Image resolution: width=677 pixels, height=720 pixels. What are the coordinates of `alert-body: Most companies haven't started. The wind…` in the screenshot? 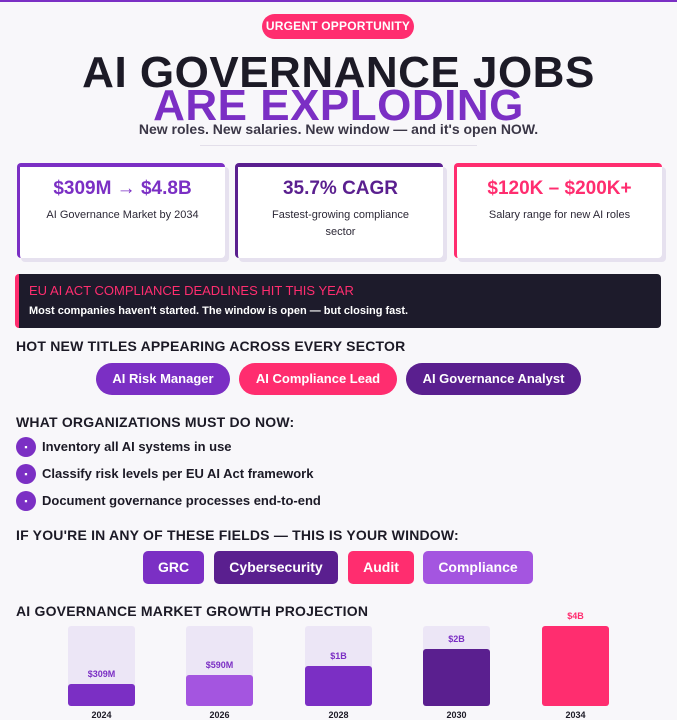 It's located at (219, 311).